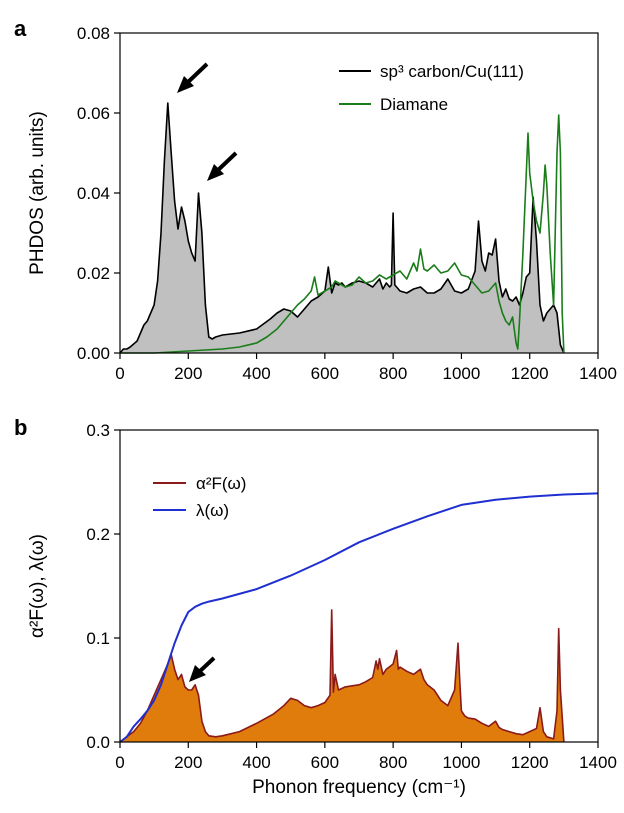  What do you see at coordinates (188, 762) in the screenshot?
I see `panel-b-xtick-label: 200` at bounding box center [188, 762].